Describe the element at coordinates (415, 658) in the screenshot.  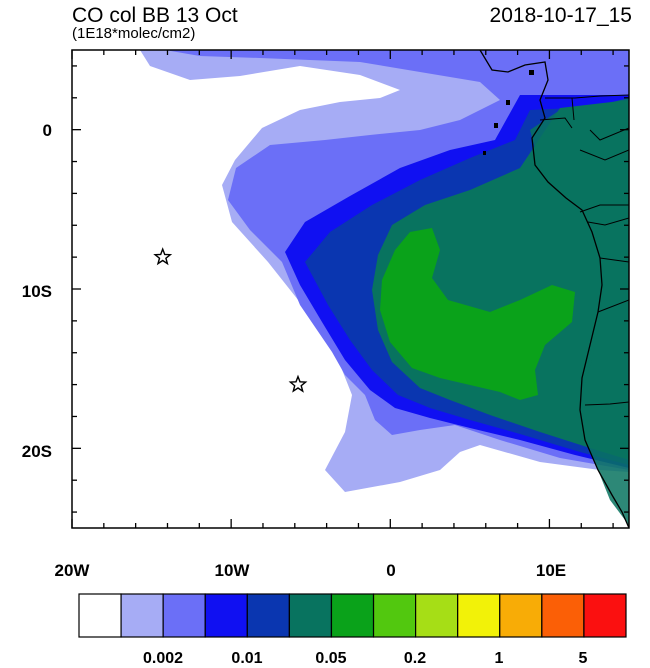
I see `colorbar-label-4: 0.2` at that location.